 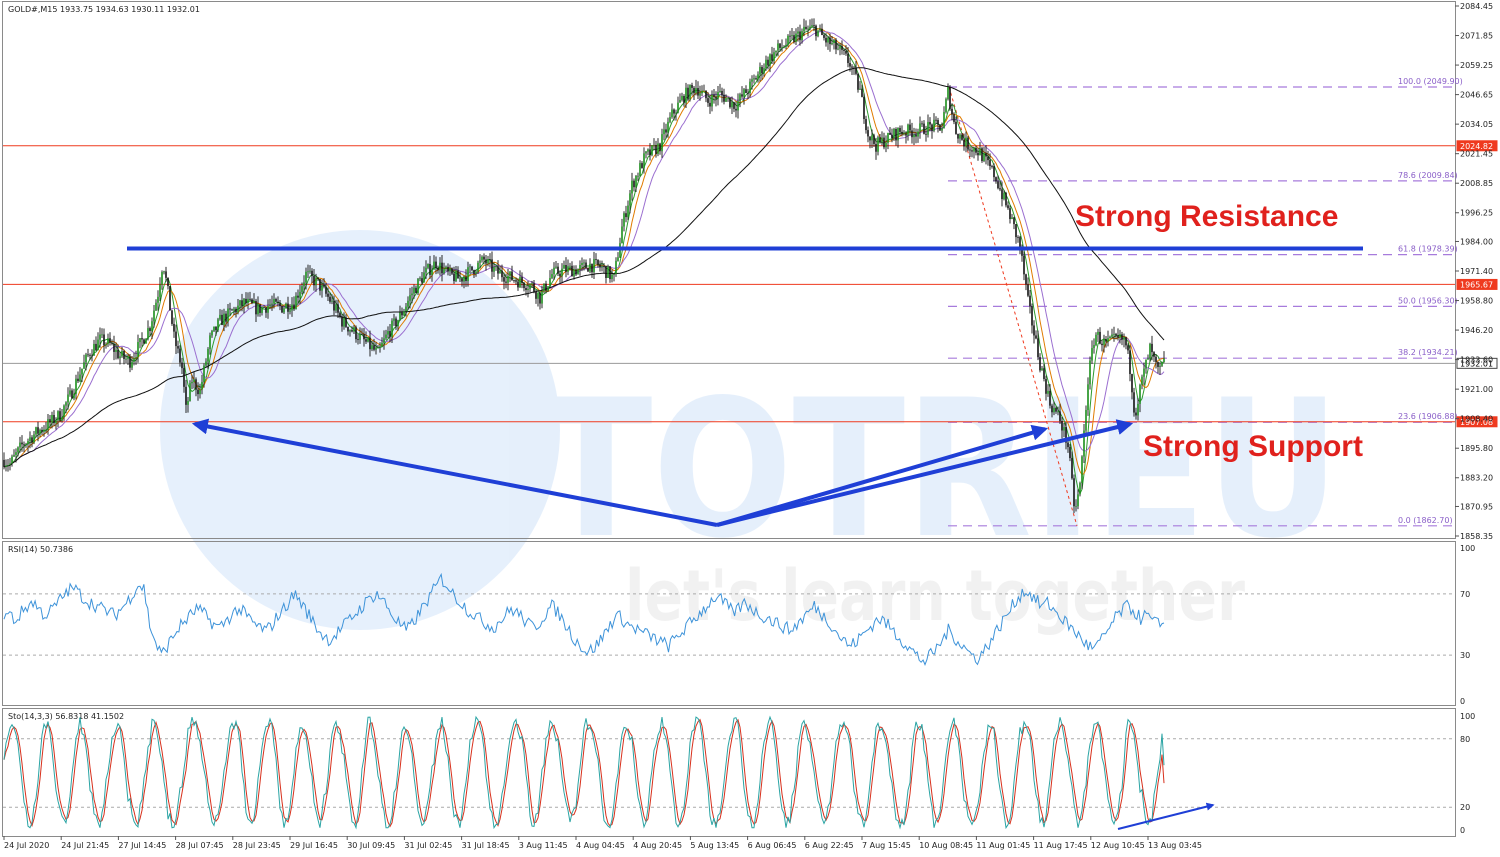 What do you see at coordinates (1003, 845) in the screenshot?
I see `time-tick-label: 11 Aug 01:45` at bounding box center [1003, 845].